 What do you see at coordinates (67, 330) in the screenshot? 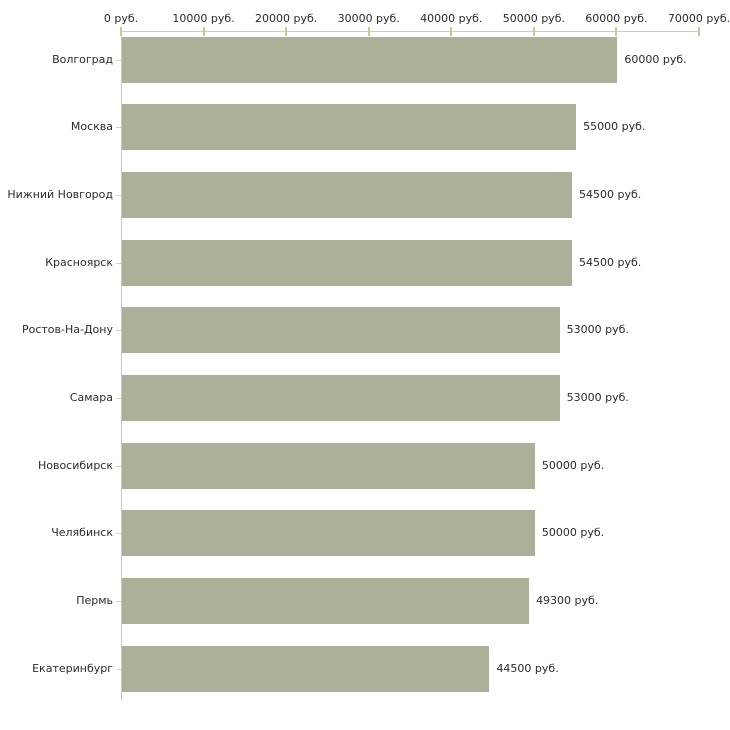
I see `category-label: Ростов-На-Дону` at bounding box center [67, 330].